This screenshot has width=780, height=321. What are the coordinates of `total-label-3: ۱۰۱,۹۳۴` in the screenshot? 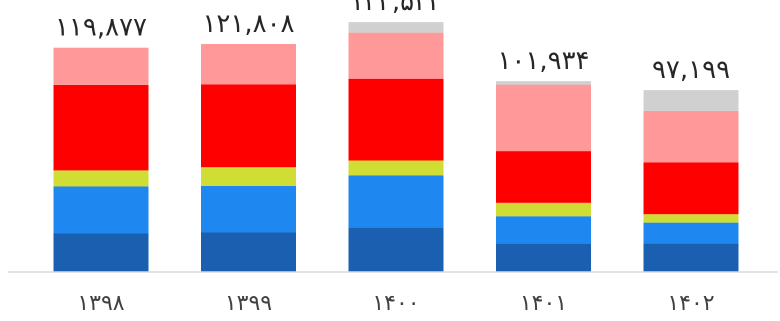 It's located at (543, 61).